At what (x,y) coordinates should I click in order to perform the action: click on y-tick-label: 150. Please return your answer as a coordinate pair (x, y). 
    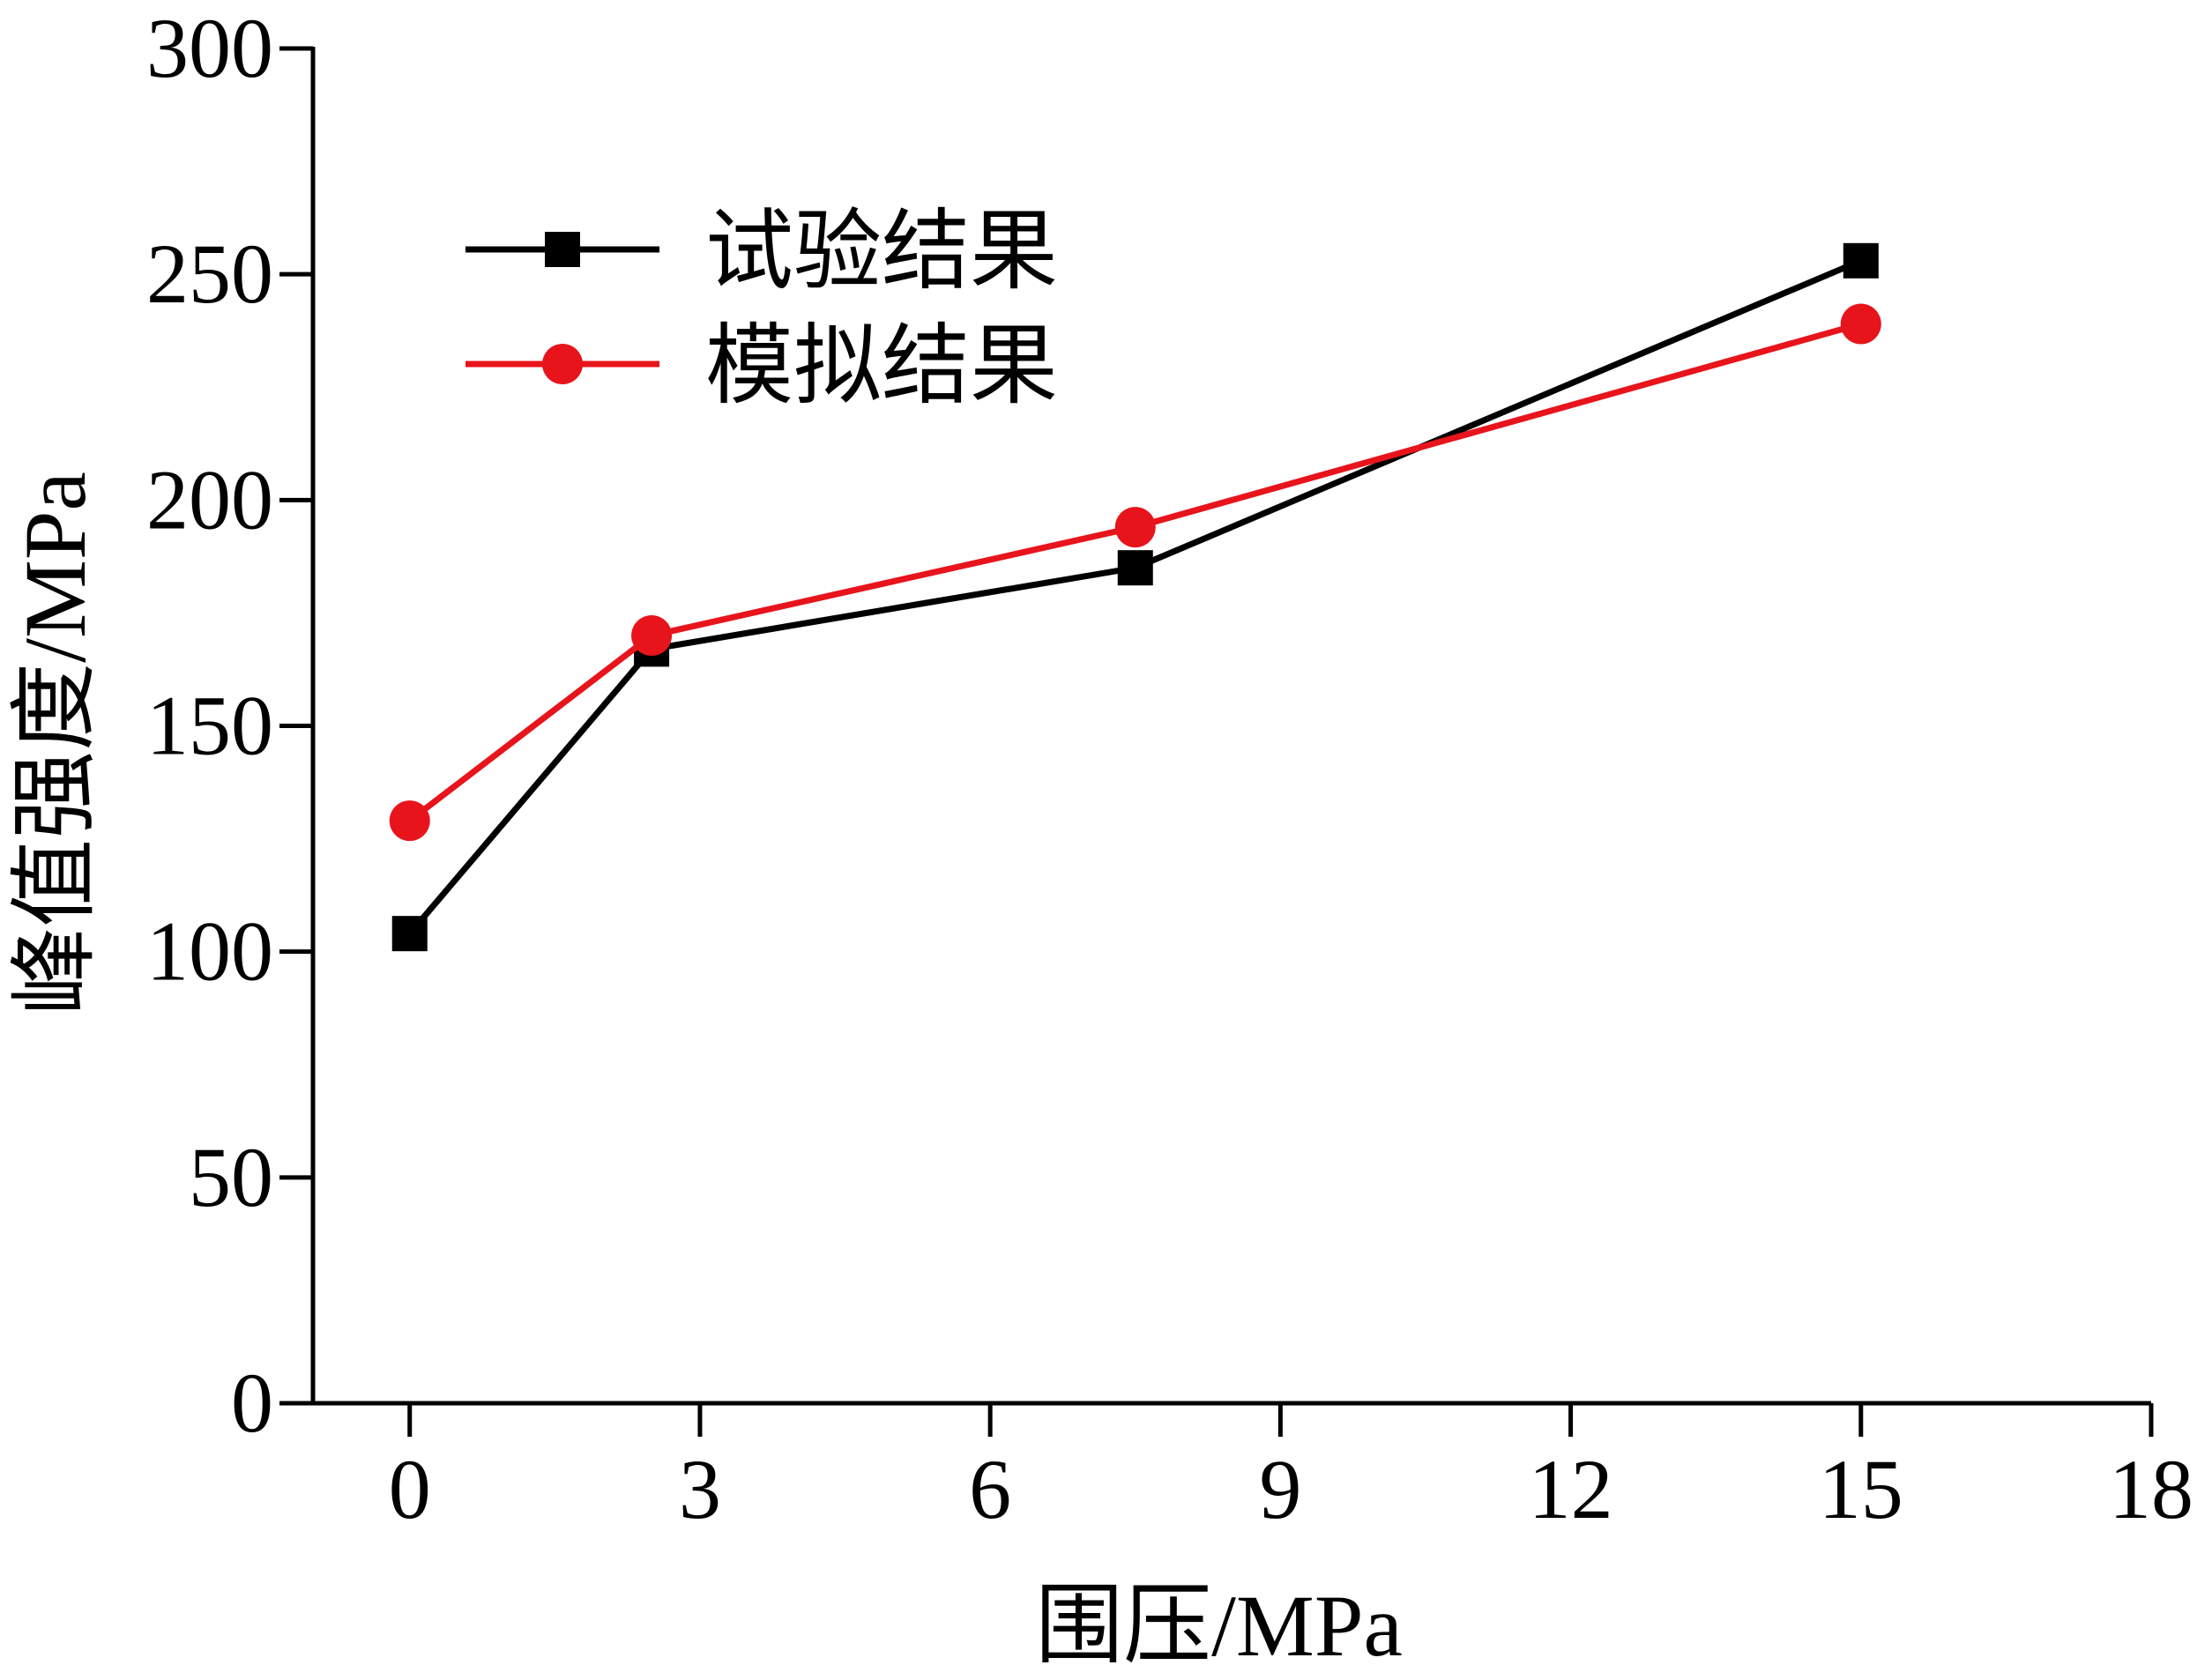
    Looking at the image, I should click on (209, 726).